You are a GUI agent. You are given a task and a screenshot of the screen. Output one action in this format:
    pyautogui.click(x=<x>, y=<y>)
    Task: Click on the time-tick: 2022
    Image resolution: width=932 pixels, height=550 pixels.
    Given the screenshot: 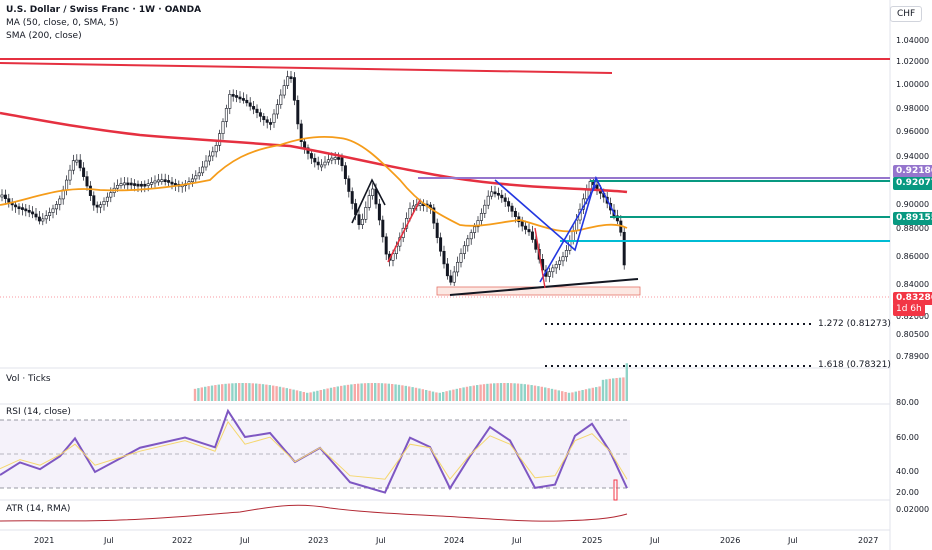 What is the action you would take?
    pyautogui.click(x=182, y=540)
    